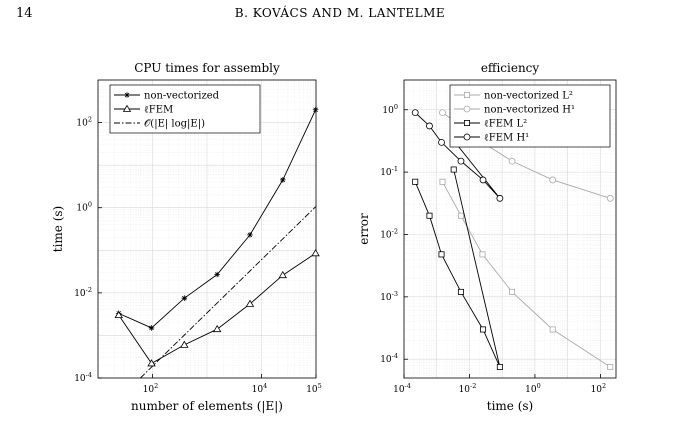 This screenshot has width=680, height=441. I want to click on legend-box, so click(185, 109).